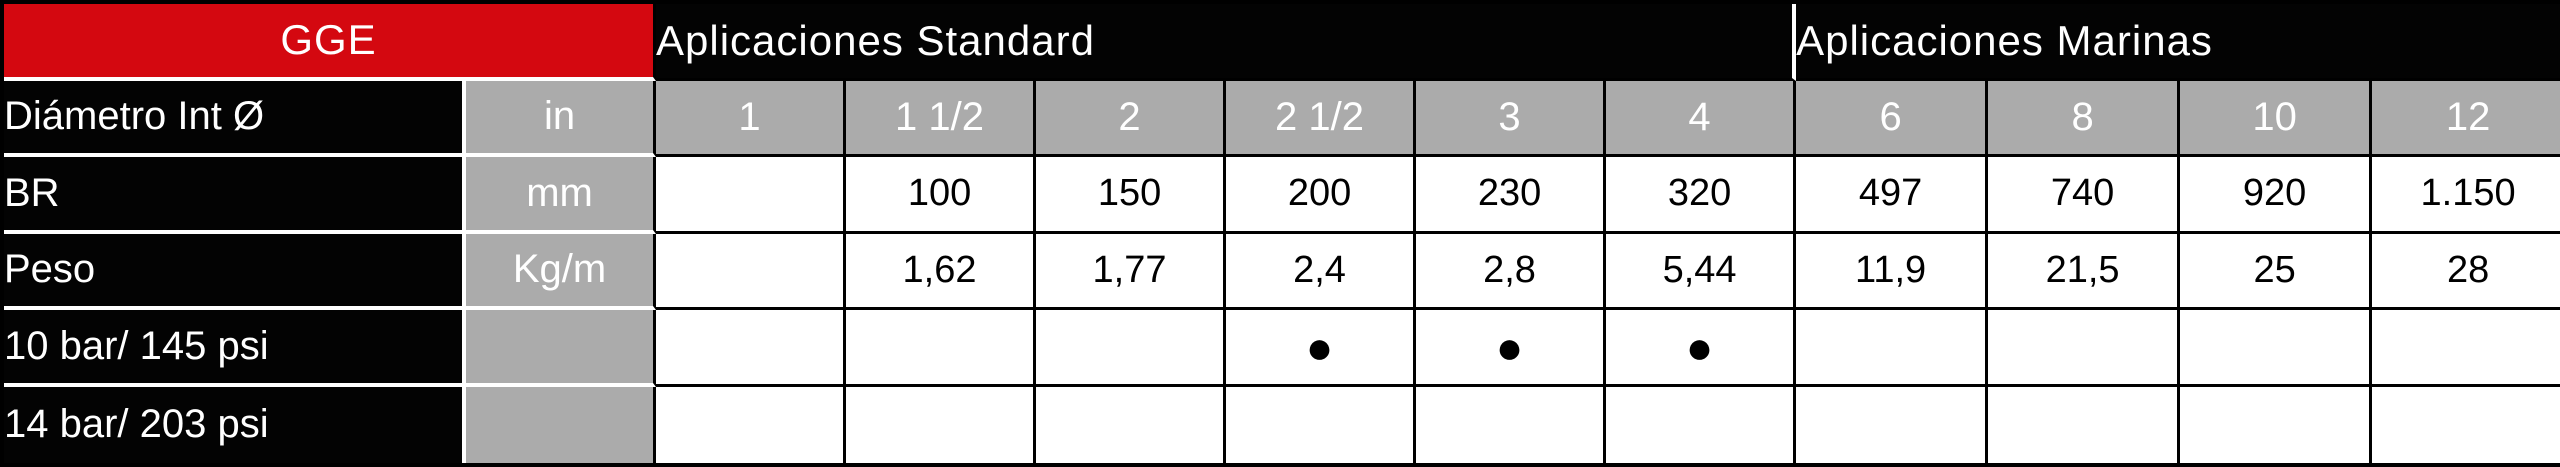 This screenshot has height=467, width=2560. I want to click on peso-value: 2,8, so click(1511, 271).